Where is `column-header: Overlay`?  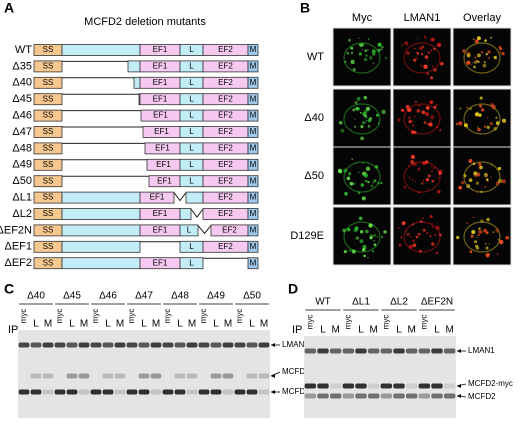 column-header: Overlay is located at coordinates (482, 18).